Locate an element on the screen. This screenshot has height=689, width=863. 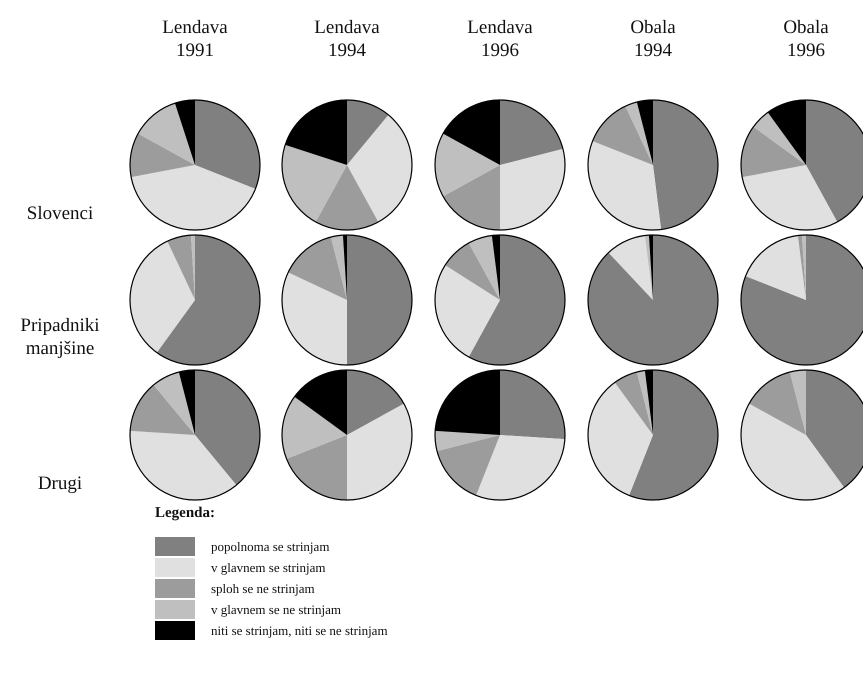
chart-title: Lendava 1994 is located at coordinates (347, 39).